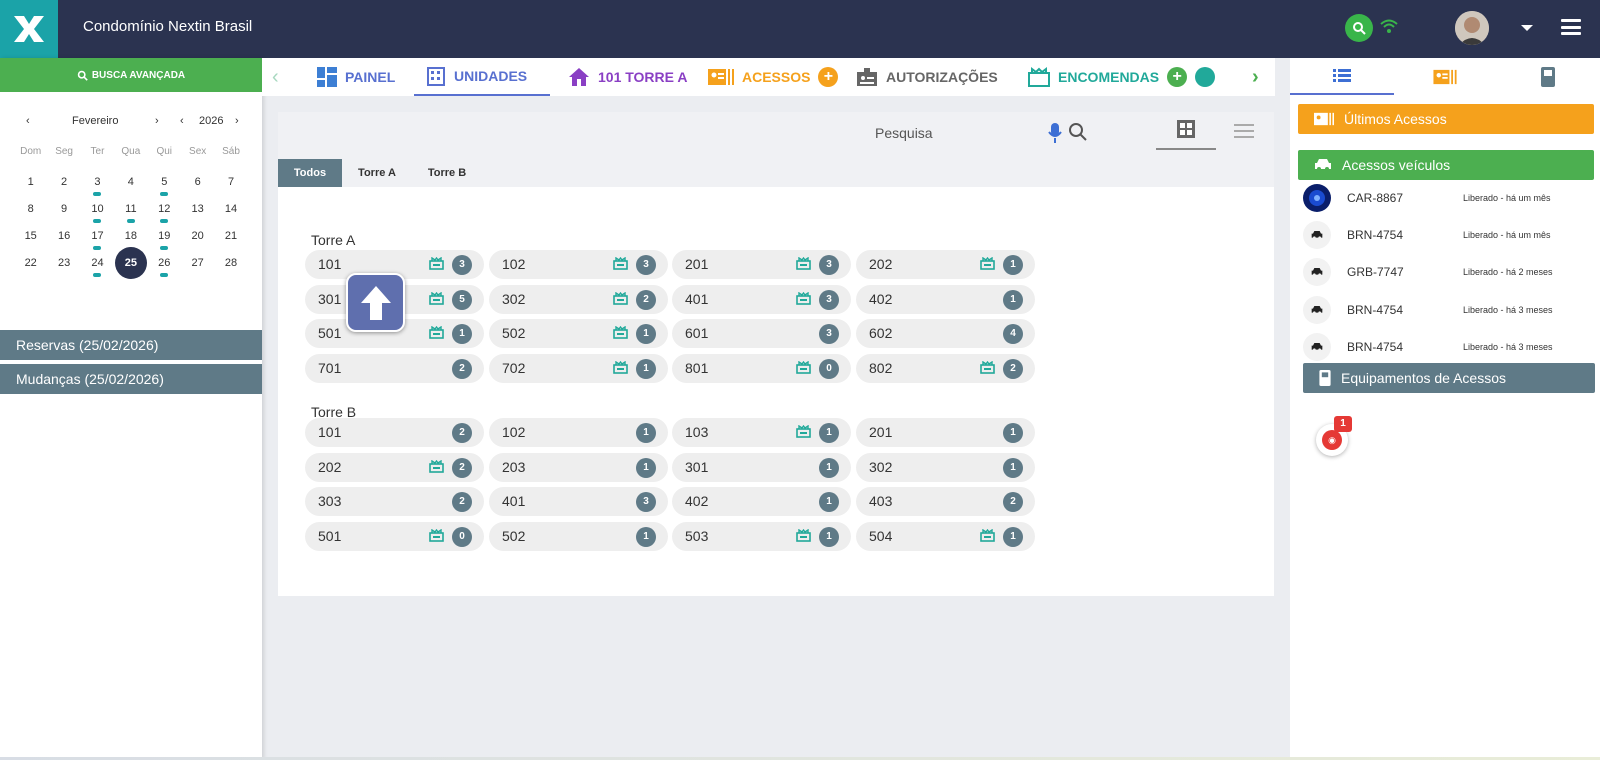  Describe the element at coordinates (828, 77) in the screenshot. I see `add-access-icon: +` at that location.